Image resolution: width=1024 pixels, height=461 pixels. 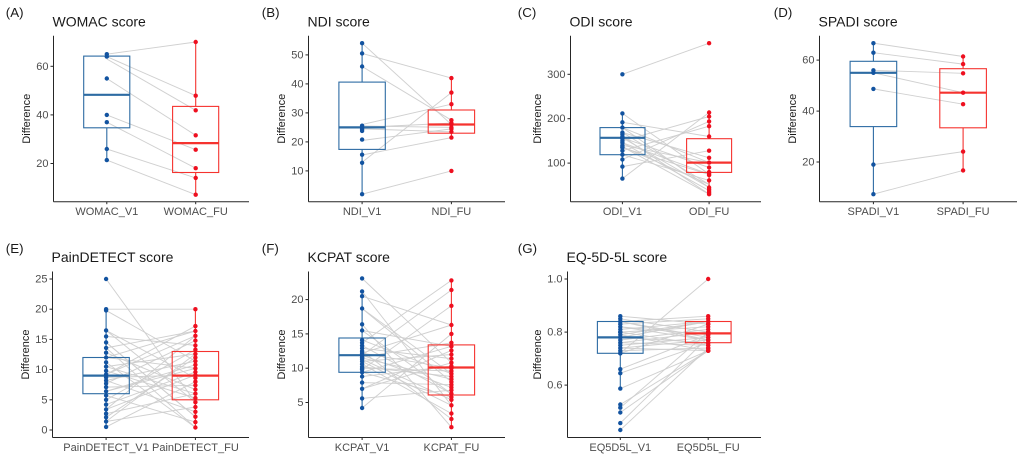 I want to click on svg-text: (A), so click(x=15, y=12).